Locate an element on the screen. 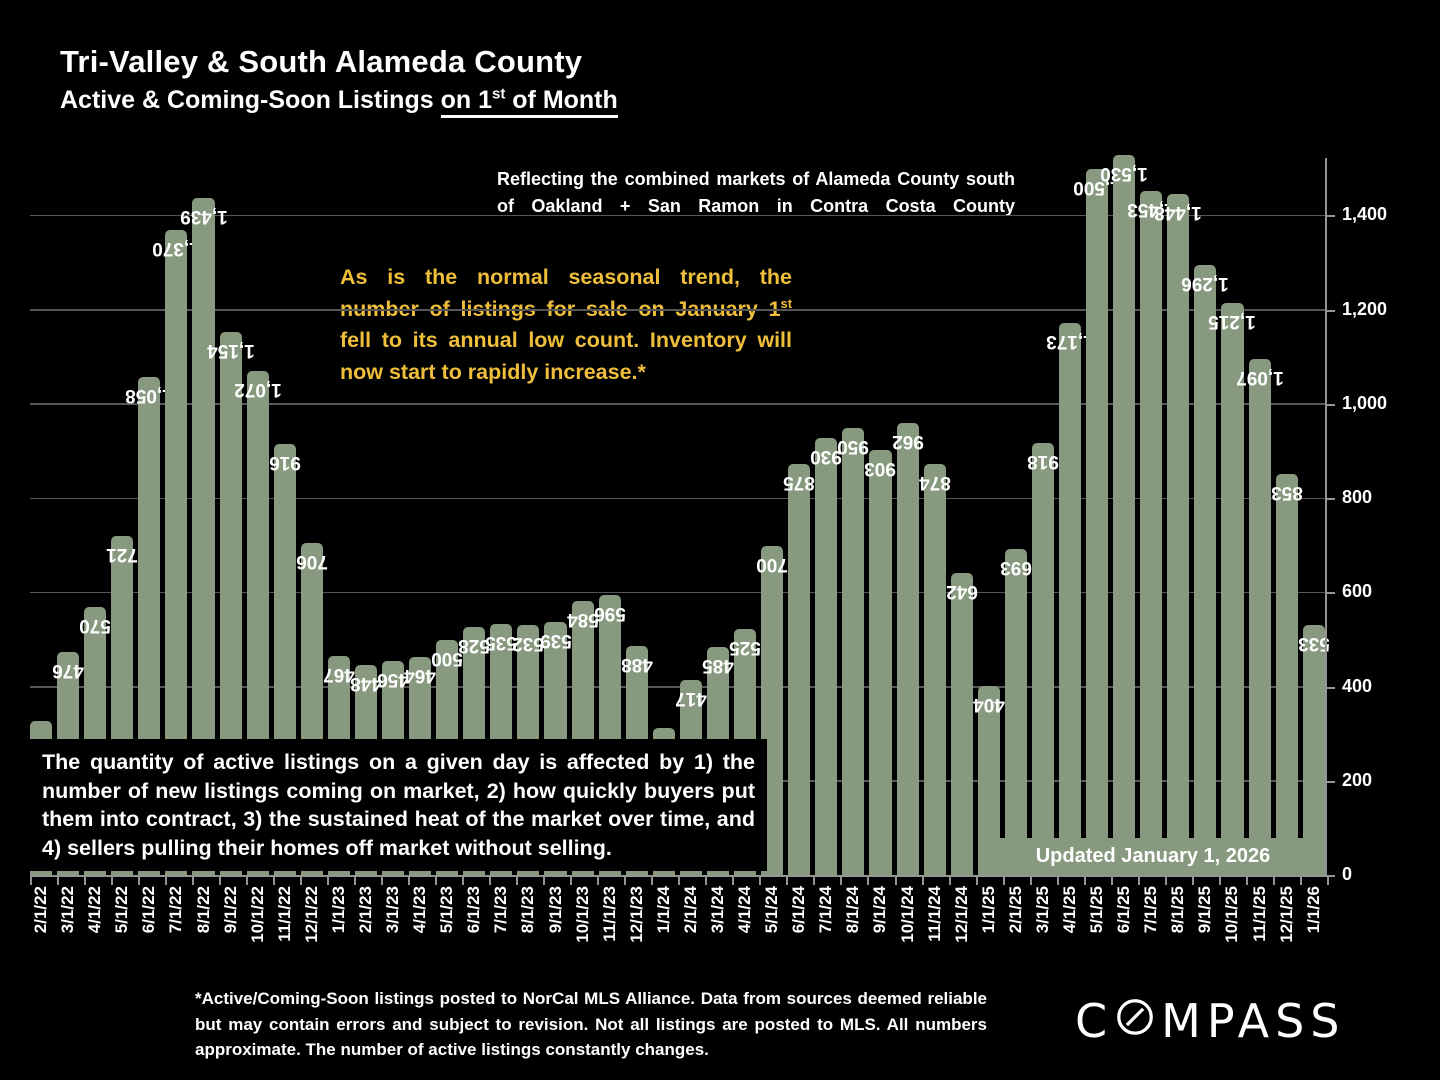  x-tick-label: 11/1/25 is located at coordinates (1259, 914).